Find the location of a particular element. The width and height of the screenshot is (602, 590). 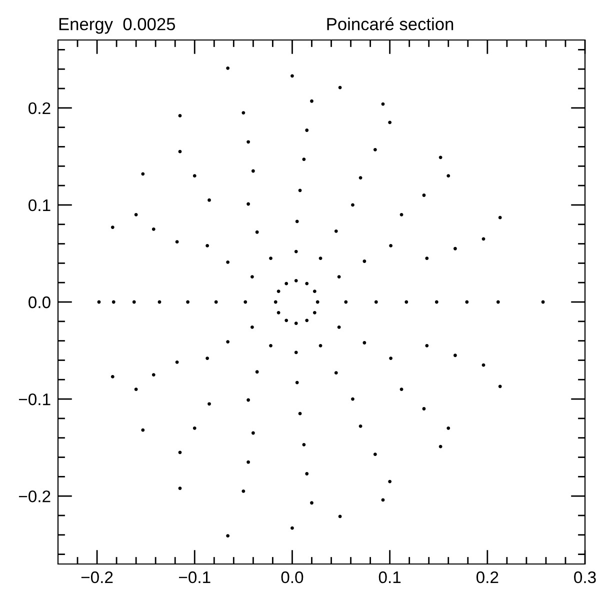

y-tick-label: 0.2 is located at coordinates (39, 108).